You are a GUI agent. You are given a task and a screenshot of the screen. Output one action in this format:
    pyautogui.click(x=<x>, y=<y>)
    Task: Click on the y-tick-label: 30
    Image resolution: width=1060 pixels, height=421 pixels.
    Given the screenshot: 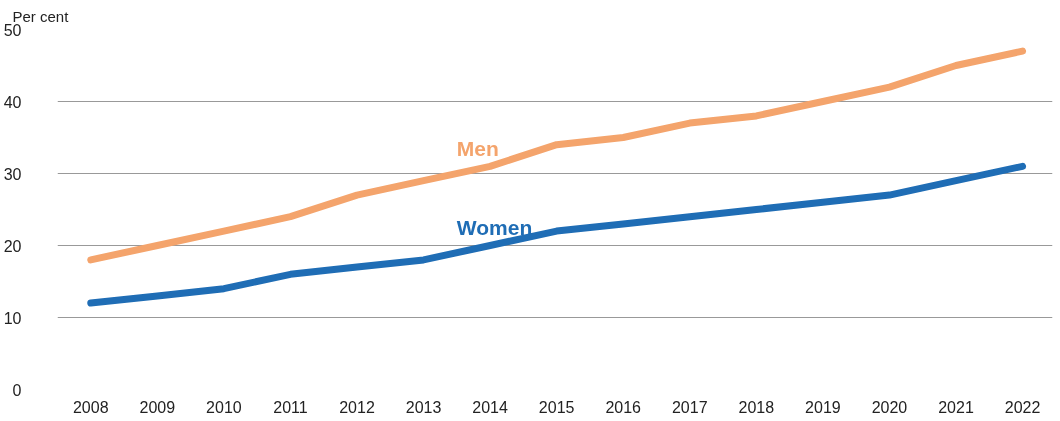 What is the action you would take?
    pyautogui.click(x=12, y=174)
    